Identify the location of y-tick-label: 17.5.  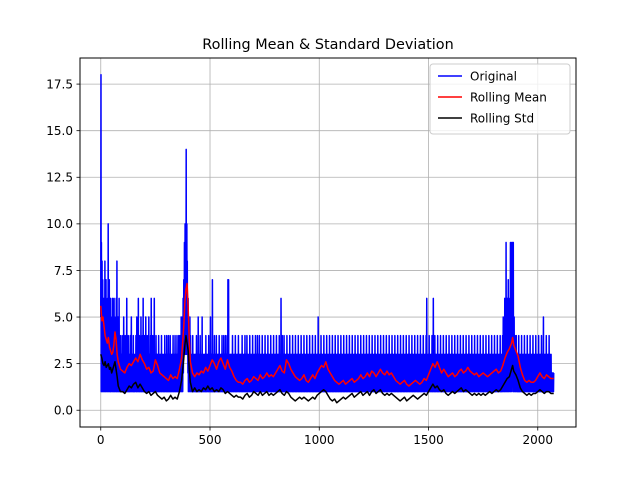
(59, 84).